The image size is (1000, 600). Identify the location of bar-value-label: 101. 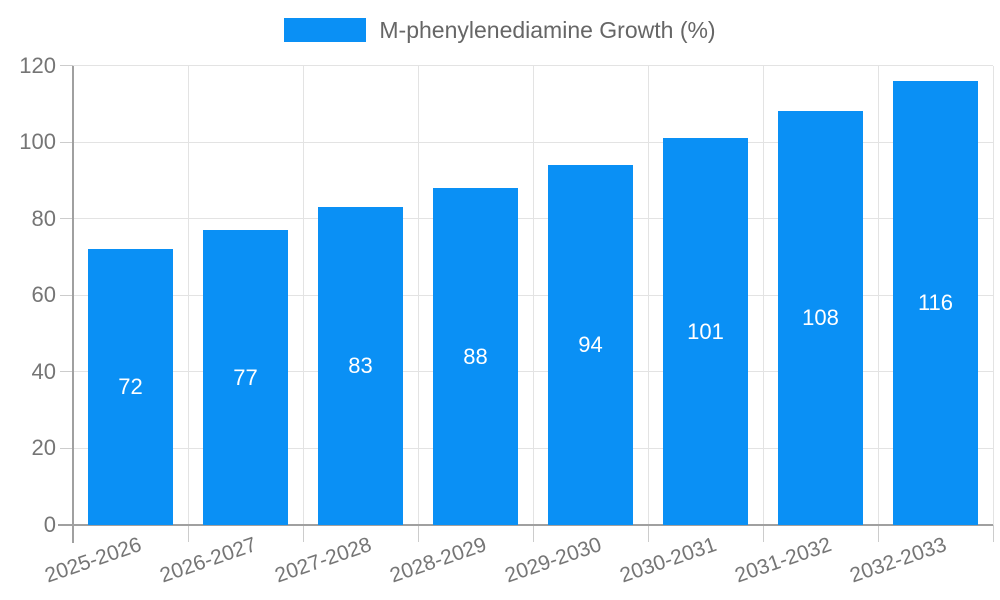
(705, 331).